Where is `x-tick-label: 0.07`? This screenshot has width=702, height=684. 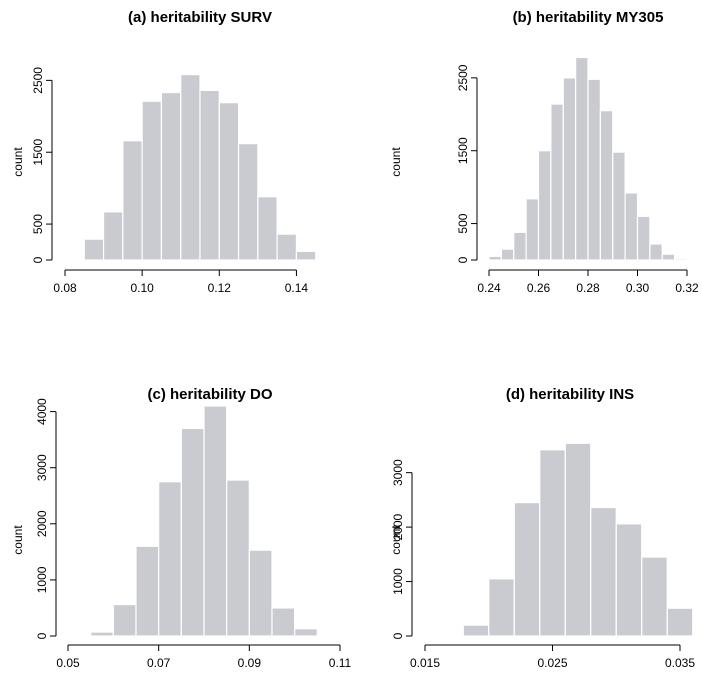
x-tick-label: 0.07 is located at coordinates (159, 663).